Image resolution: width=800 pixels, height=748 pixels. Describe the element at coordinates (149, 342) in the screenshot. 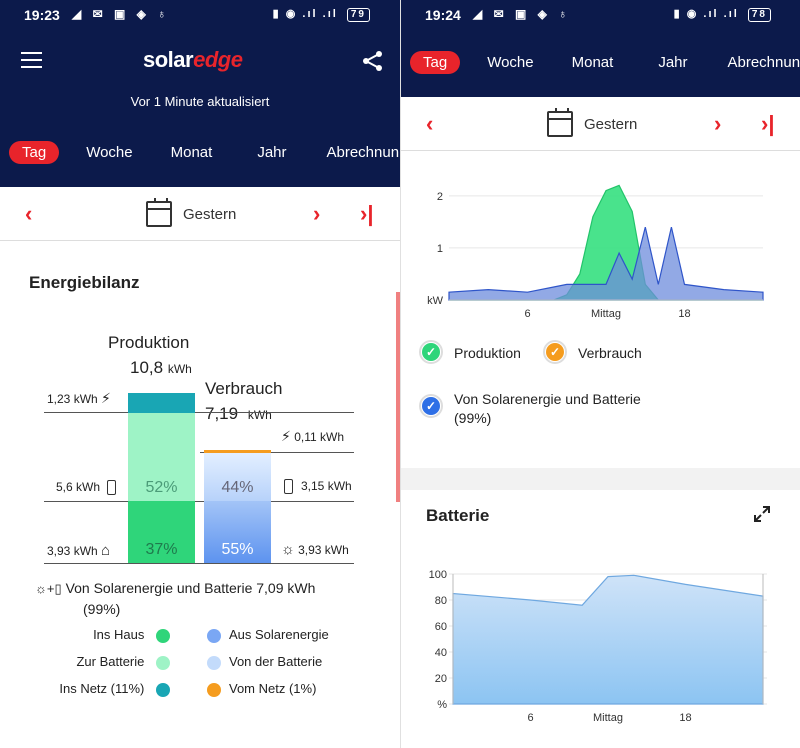

I see `production-label: Produktion` at that location.